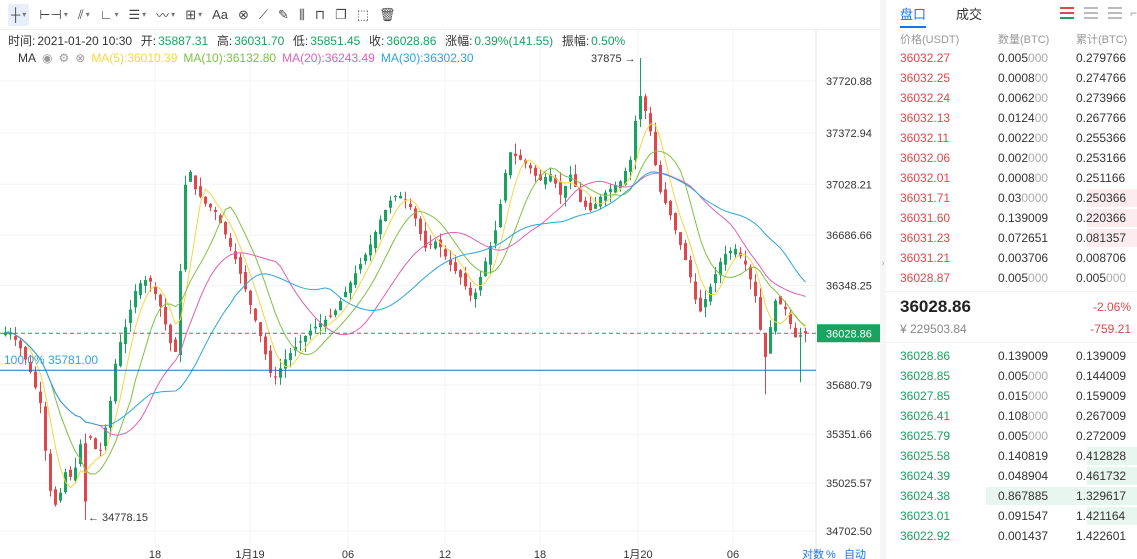  What do you see at coordinates (1011, 436) in the screenshot?
I see `bid-row: 36025.79 0.005000 0.272009` at bounding box center [1011, 436].